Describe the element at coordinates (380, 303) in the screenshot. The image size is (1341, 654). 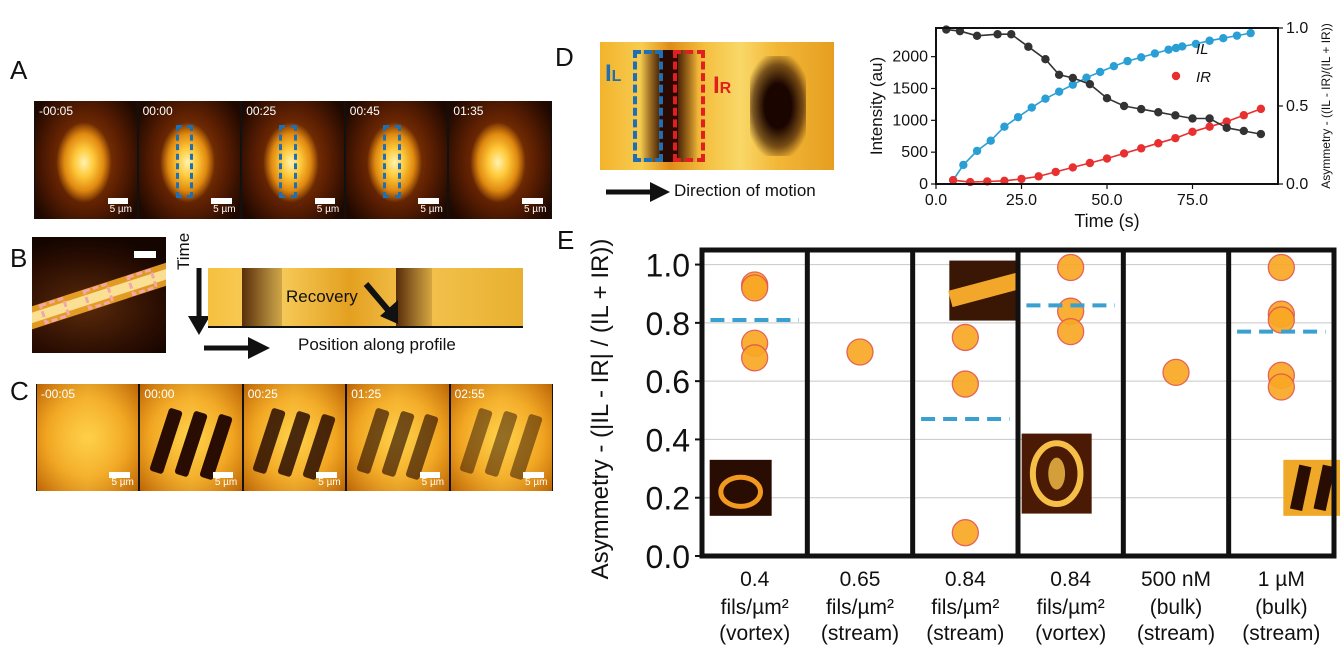
I see `recovery-arrow` at that location.